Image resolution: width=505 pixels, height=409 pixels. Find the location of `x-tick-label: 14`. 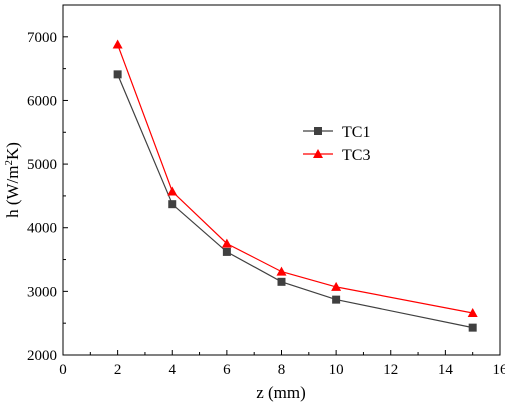

x-tick-label: 14 is located at coordinates (446, 370).